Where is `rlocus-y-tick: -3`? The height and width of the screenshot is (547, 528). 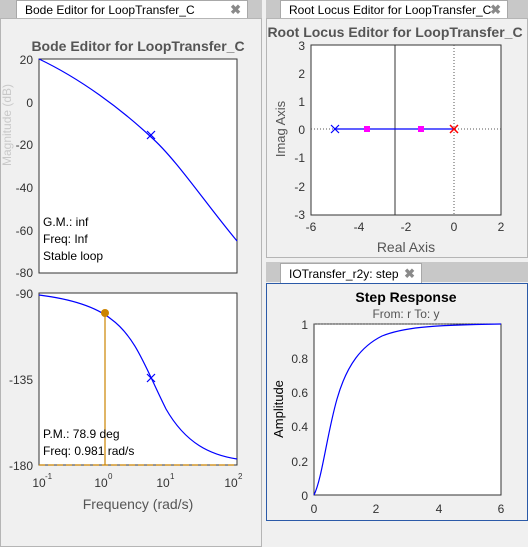 rlocus-y-tick: -3 is located at coordinates (299, 215).